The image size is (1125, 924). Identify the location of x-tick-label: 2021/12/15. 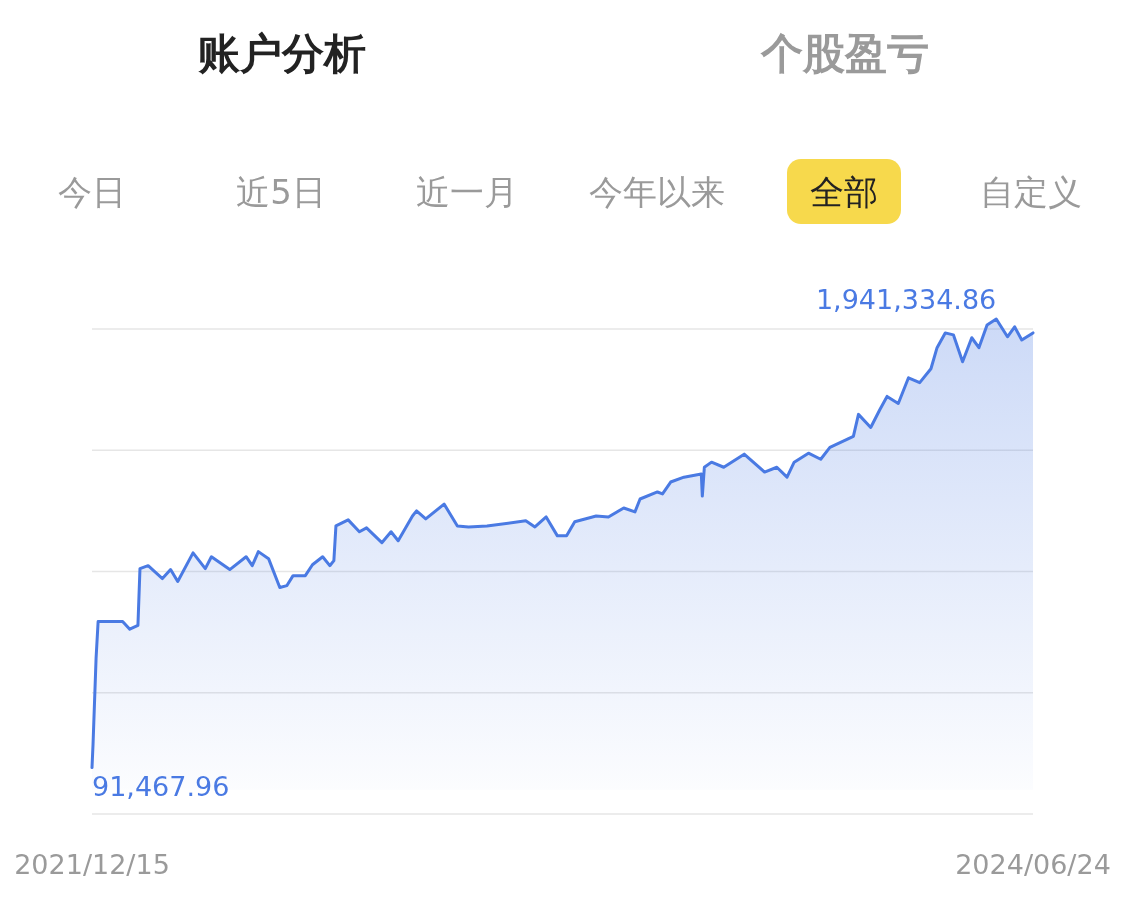
(92, 864).